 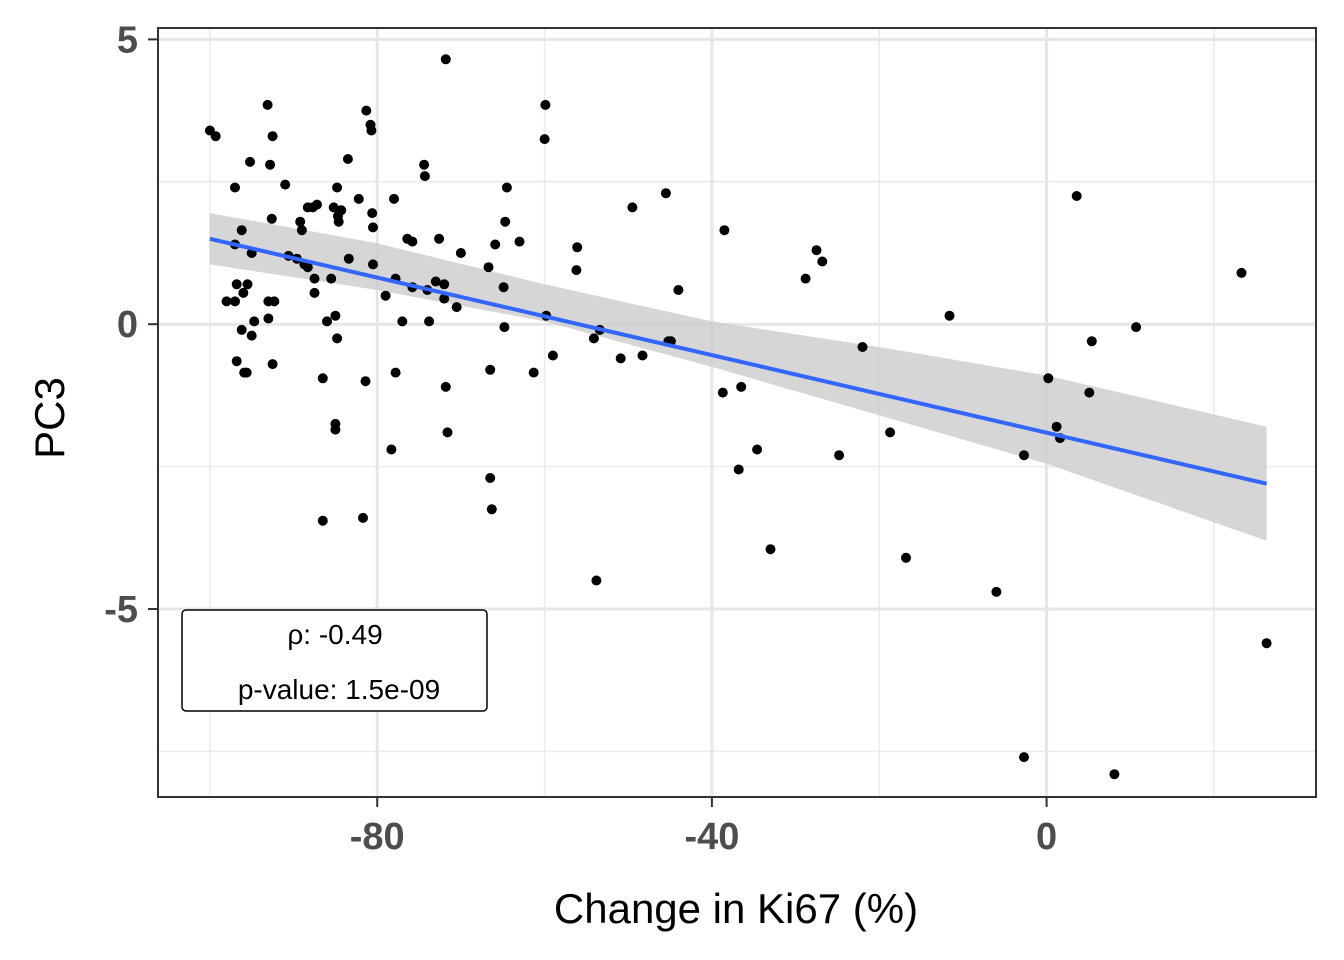 I want to click on x-tick-label: -80, so click(x=377, y=837).